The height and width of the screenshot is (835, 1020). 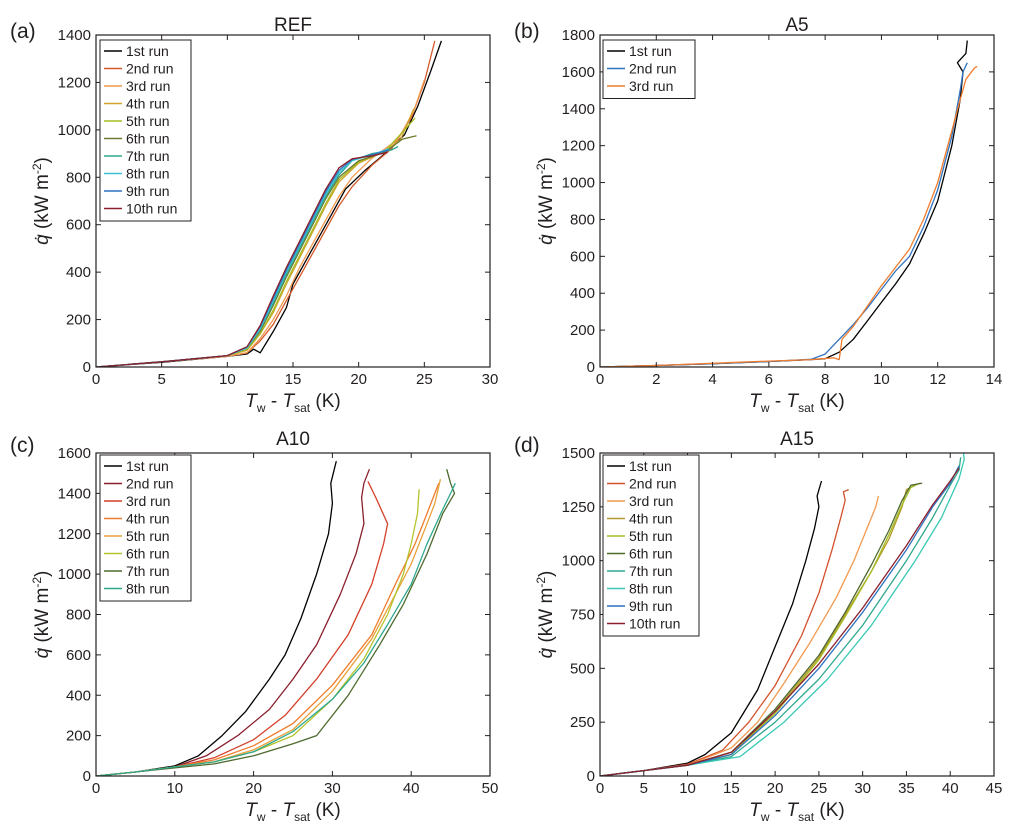 I want to click on panel-label: (b), so click(x=527, y=31).